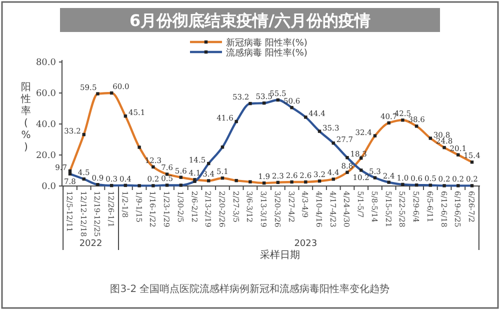  What do you see at coordinates (267, 43) in the screenshot?
I see `legend-label: 新冠病毒 阳性率(%)` at bounding box center [267, 43].